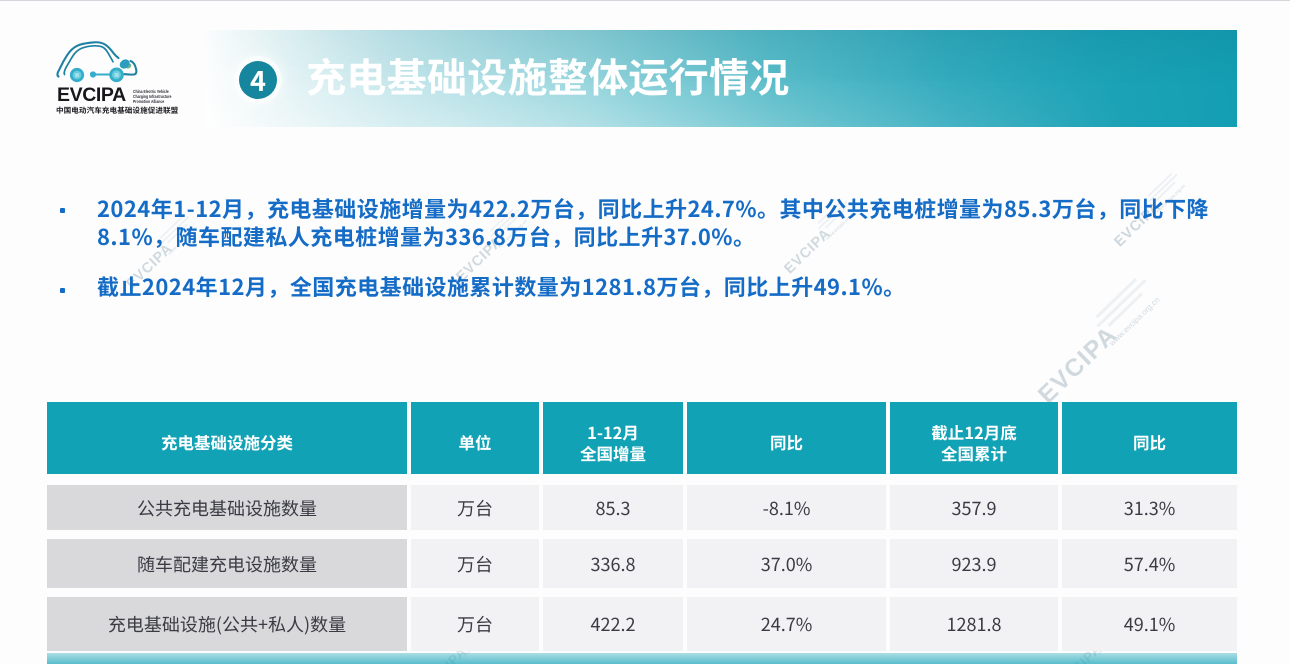  I want to click on svg-text: EVCIPA, so click(1078, 365).